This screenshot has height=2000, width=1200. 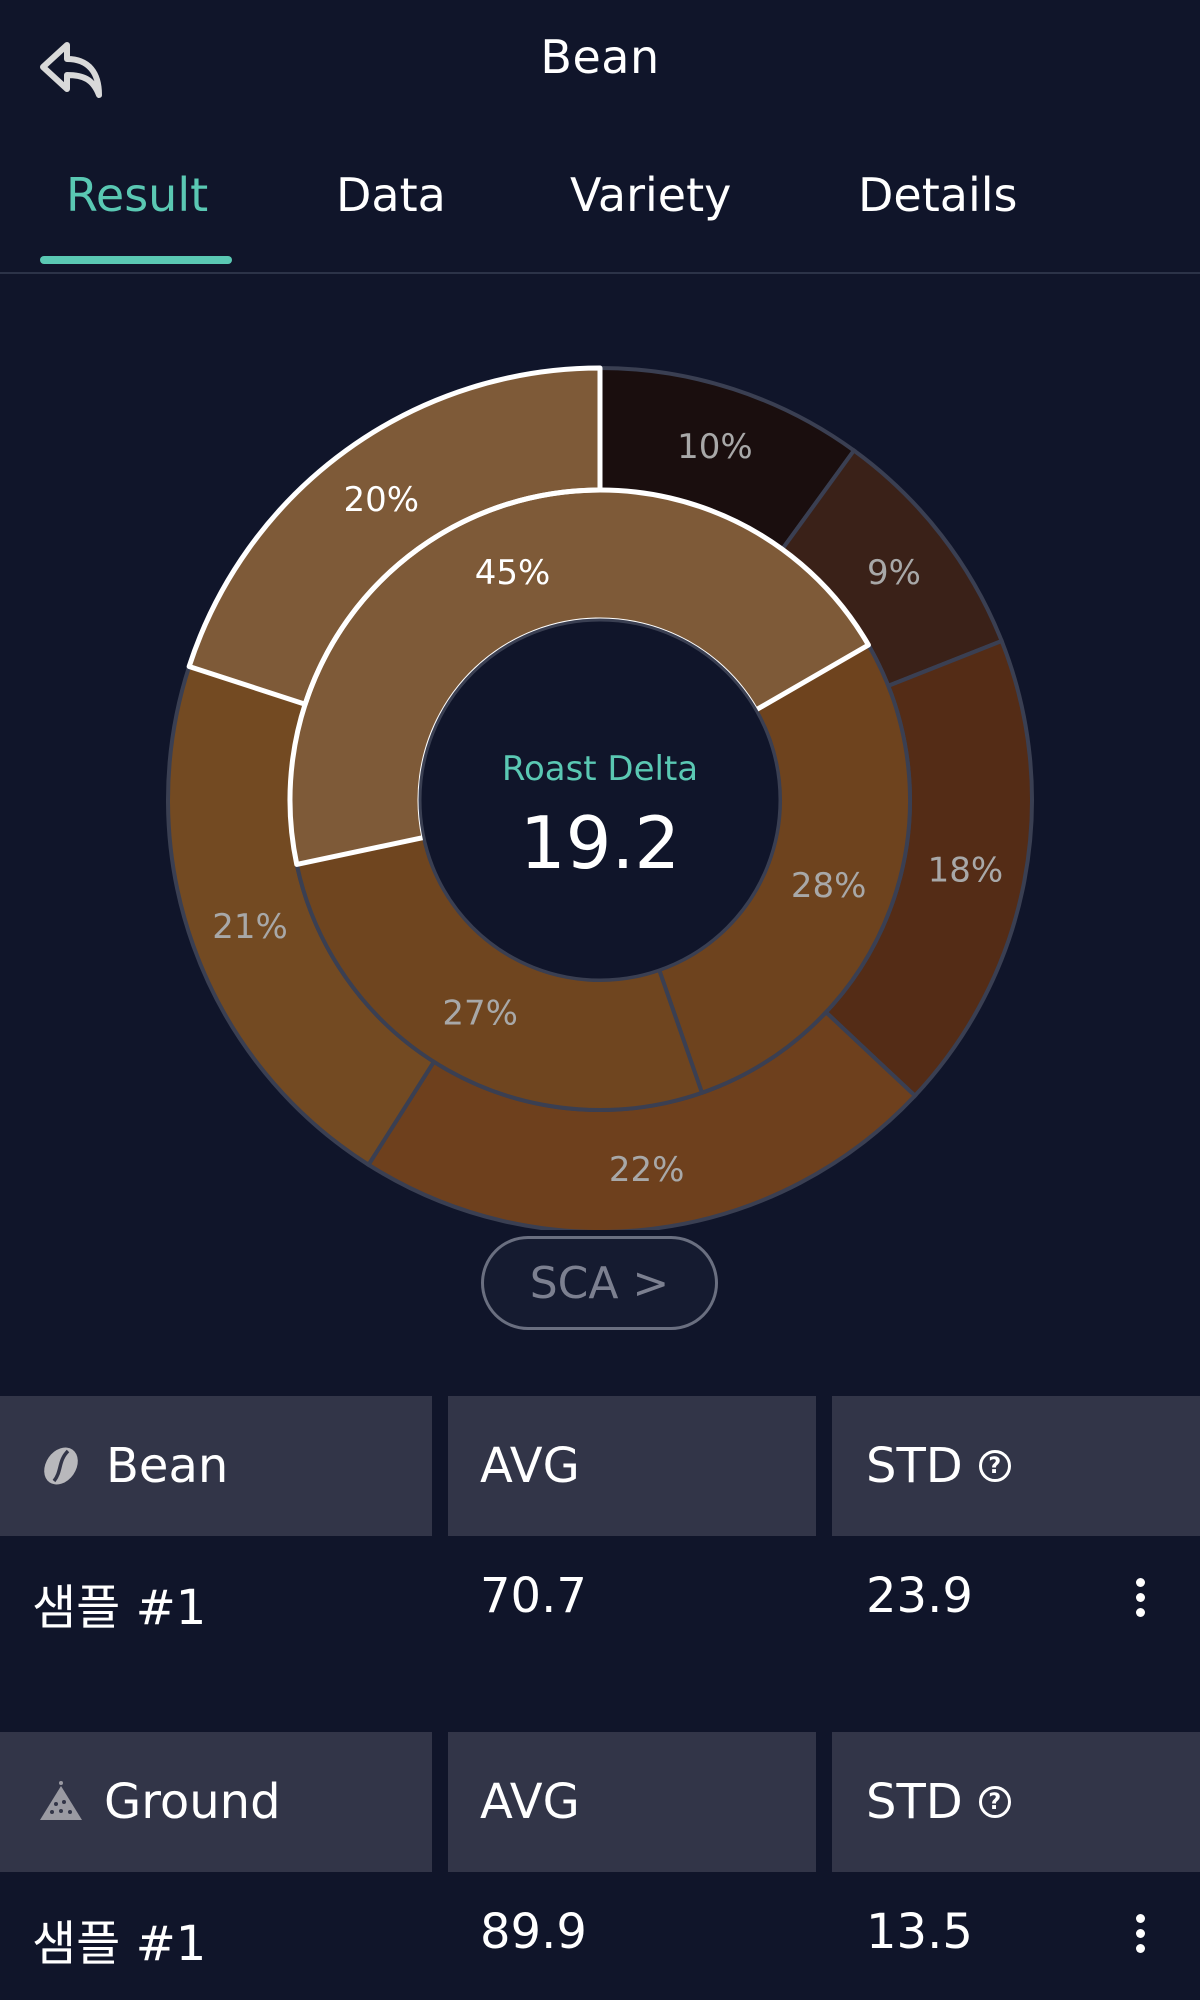 I want to click on ground-header-cell: Ground, so click(x=216, y=1802).